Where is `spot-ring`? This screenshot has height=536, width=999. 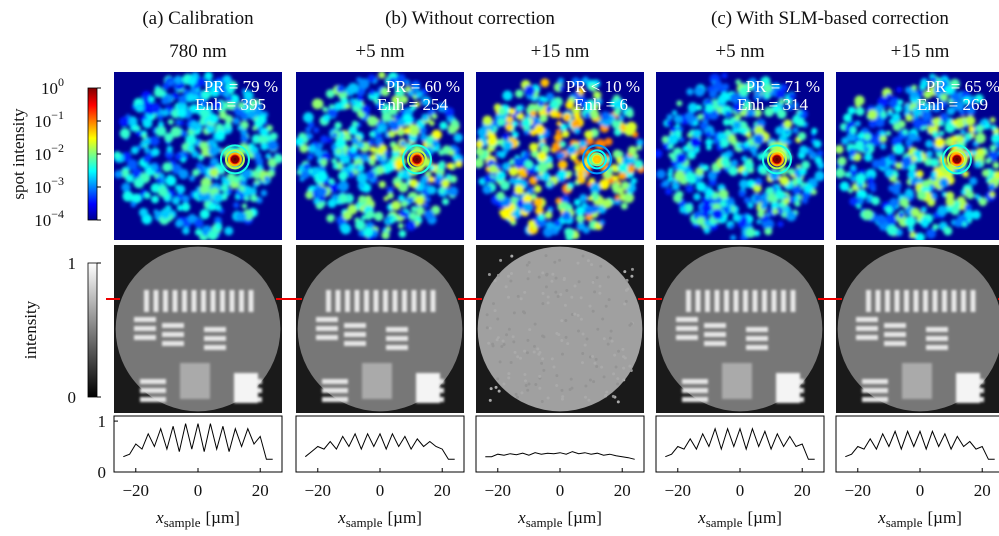
spot-ring is located at coordinates (234, 159).